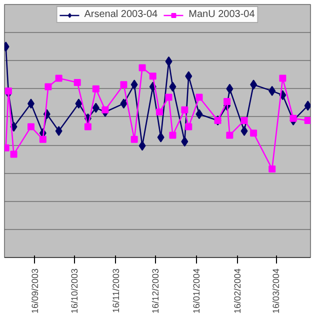  I want to click on x-tick-label: 16/12/2003, so click(155, 291).